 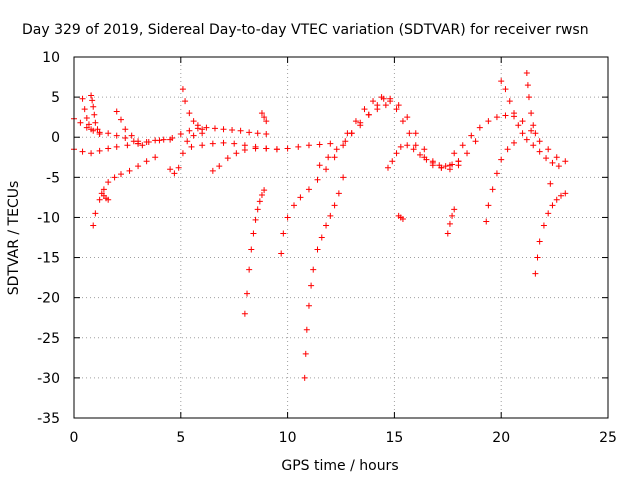 I want to click on x-tick-label: 0, so click(x=74, y=438).